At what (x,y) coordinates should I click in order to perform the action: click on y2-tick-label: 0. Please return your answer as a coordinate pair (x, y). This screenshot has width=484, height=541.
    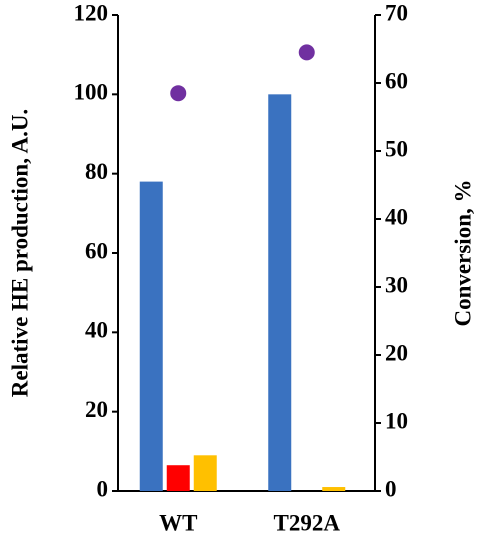
    Looking at the image, I should click on (391, 488).